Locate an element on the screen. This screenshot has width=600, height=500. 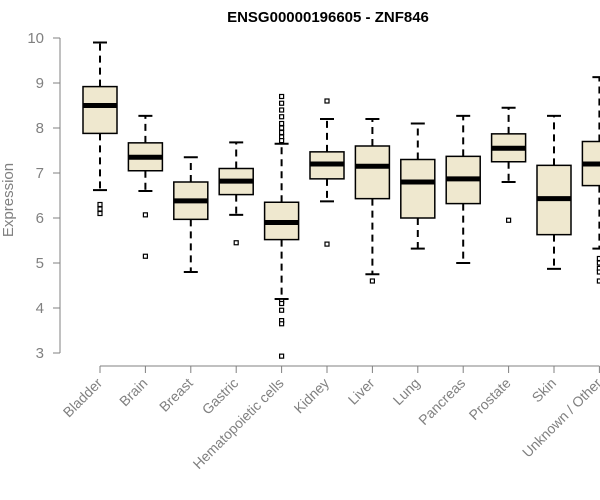
y-axis: 3 4 5 6 7 8 9 10 is located at coordinates (44, 196).